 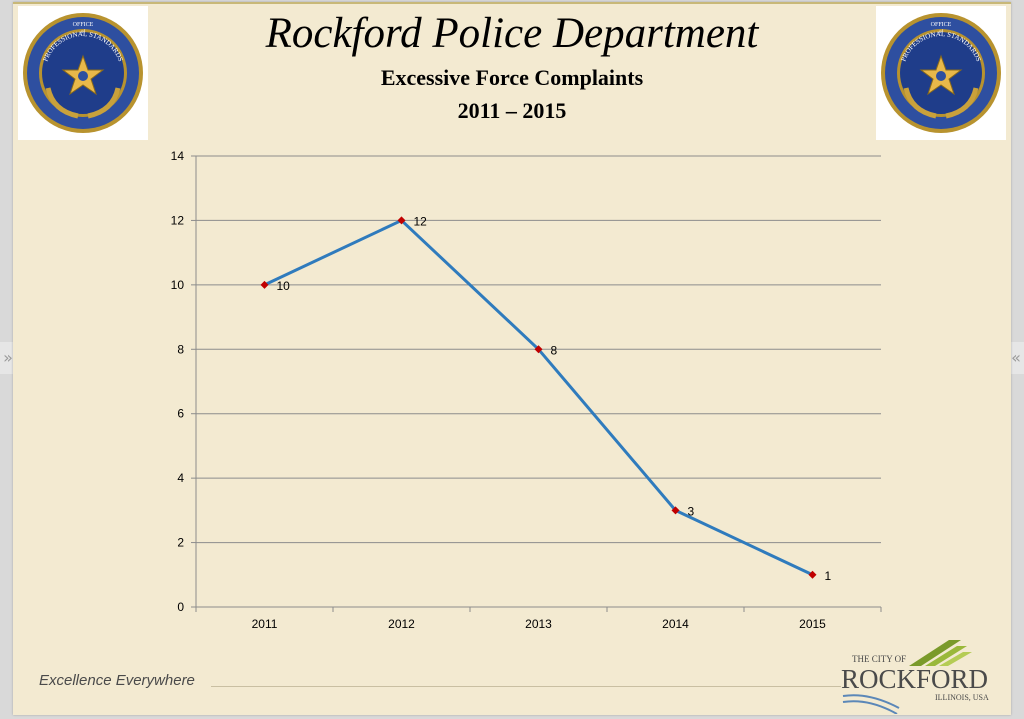 What do you see at coordinates (180, 414) in the screenshot?
I see `y-tick-label: 6` at bounding box center [180, 414].